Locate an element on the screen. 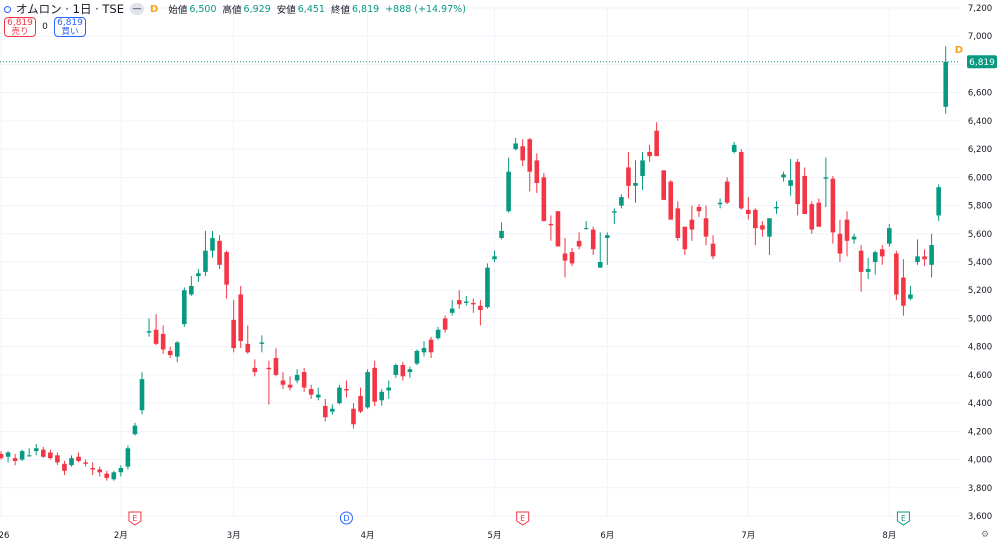  open-label: 始値 is located at coordinates (178, 10).